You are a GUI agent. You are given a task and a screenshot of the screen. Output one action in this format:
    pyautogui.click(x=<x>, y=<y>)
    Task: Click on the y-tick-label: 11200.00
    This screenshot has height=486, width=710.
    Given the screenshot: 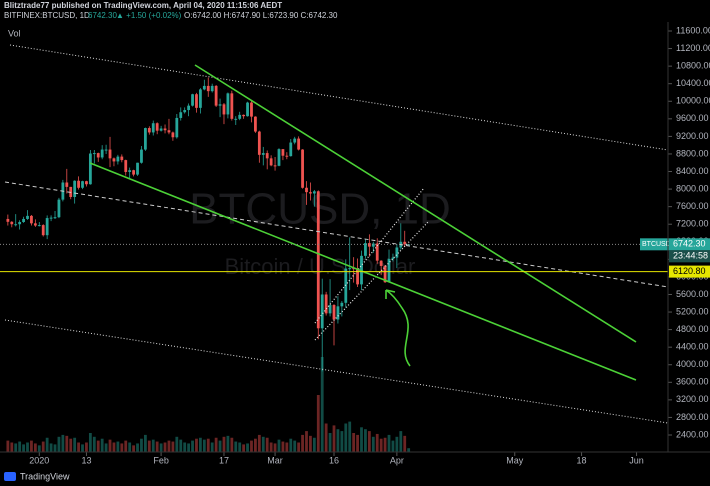 What is the action you would take?
    pyautogui.click(x=693, y=48)
    